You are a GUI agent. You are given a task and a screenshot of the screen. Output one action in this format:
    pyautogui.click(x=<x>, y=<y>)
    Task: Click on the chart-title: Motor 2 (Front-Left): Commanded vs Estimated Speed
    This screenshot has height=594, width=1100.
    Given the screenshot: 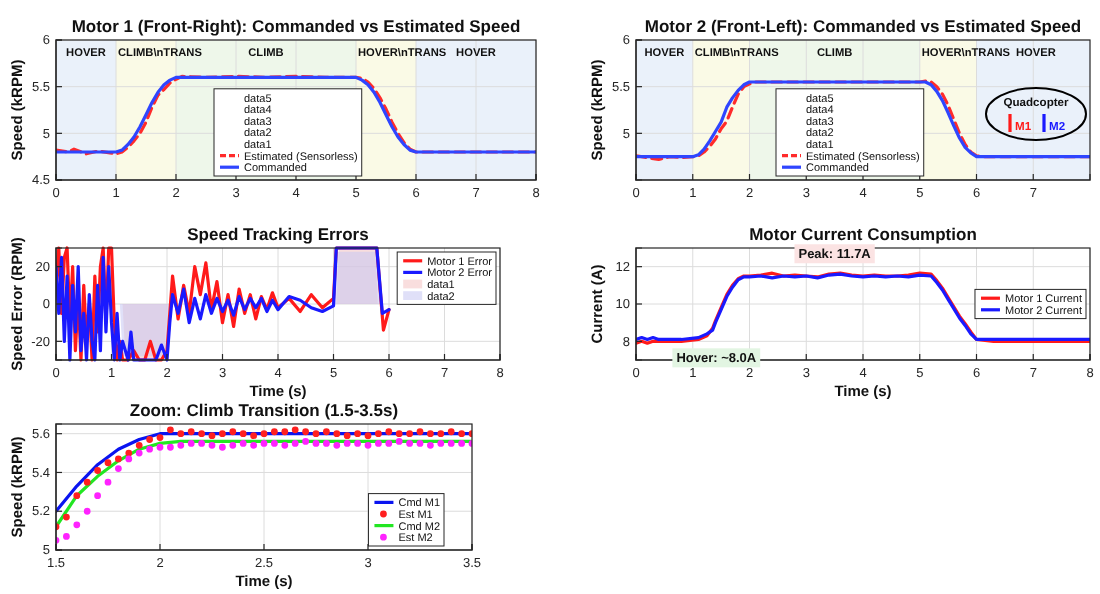 What is the action you would take?
    pyautogui.click(x=863, y=26)
    